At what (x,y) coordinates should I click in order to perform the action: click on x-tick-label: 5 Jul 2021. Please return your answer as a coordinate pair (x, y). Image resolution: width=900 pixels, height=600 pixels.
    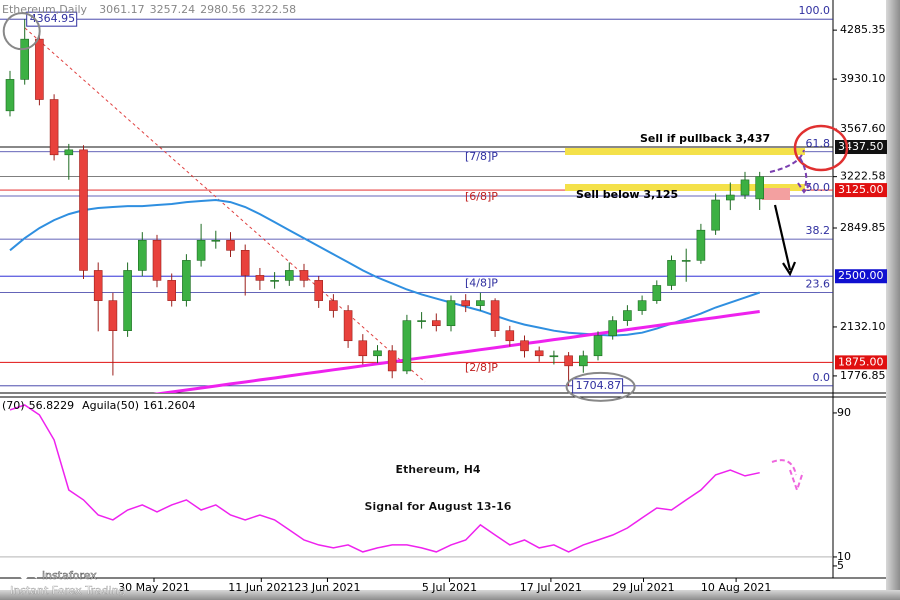
    Looking at the image, I should click on (449, 587).